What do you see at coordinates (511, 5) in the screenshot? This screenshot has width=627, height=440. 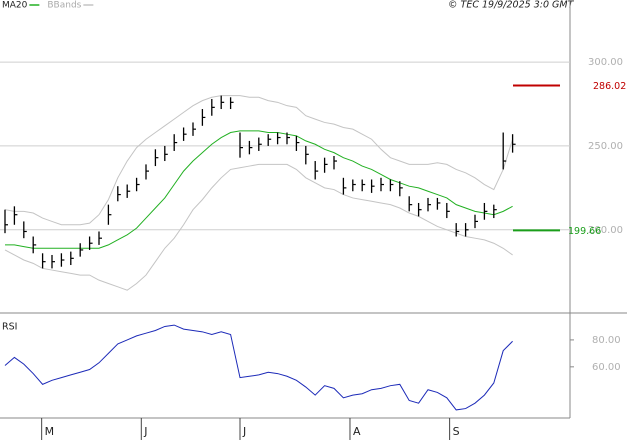 I see `copyright: © TEC 19/9/2025 3:0 GMT` at bounding box center [511, 5].